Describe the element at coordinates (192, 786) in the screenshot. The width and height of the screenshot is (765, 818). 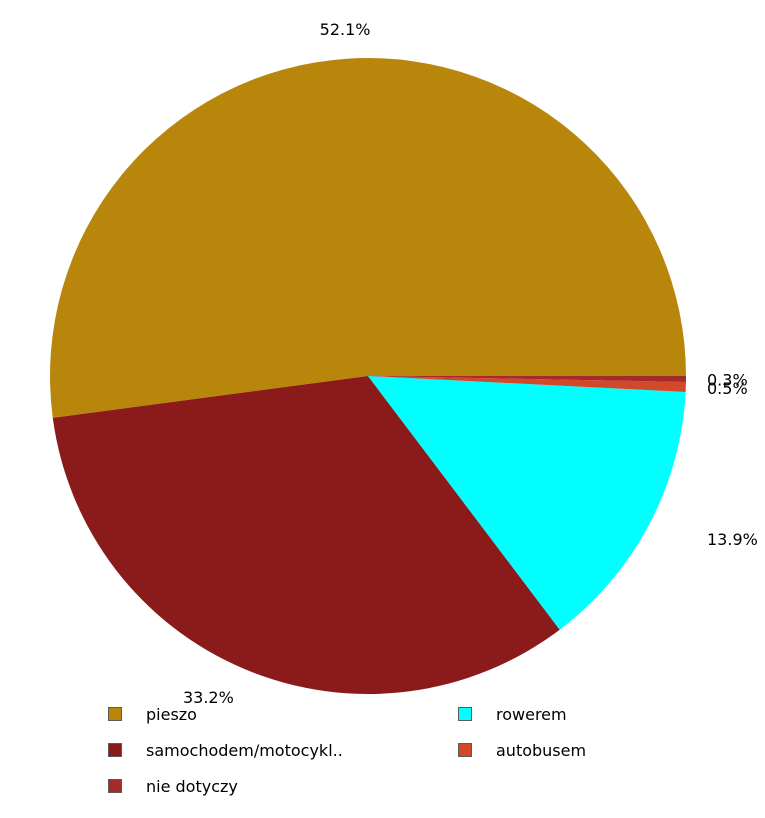
I see `legend-label: nie dotyczy` at that location.